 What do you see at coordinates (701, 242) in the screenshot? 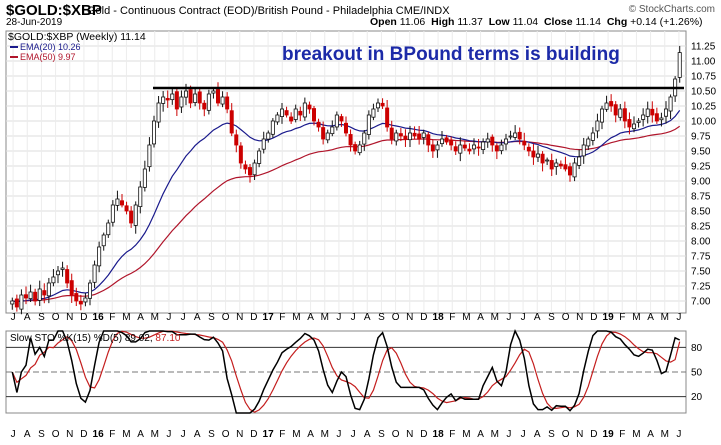
I see `y-tick-label: 8.00` at bounding box center [701, 242].